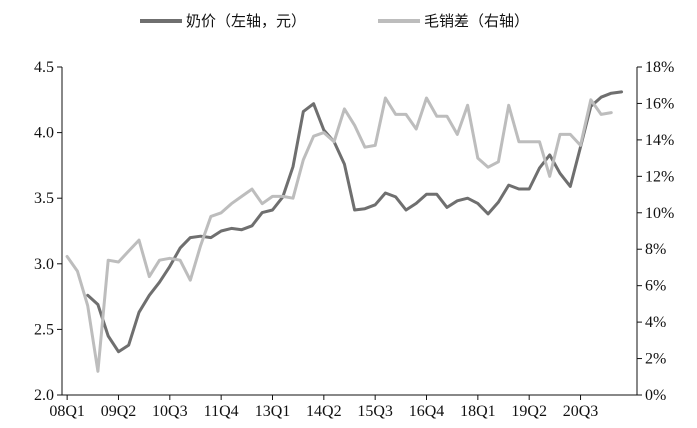 This screenshot has width=697, height=428. Describe the element at coordinates (324, 411) in the screenshot. I see `x-tick-label: 14Q2` at that location.